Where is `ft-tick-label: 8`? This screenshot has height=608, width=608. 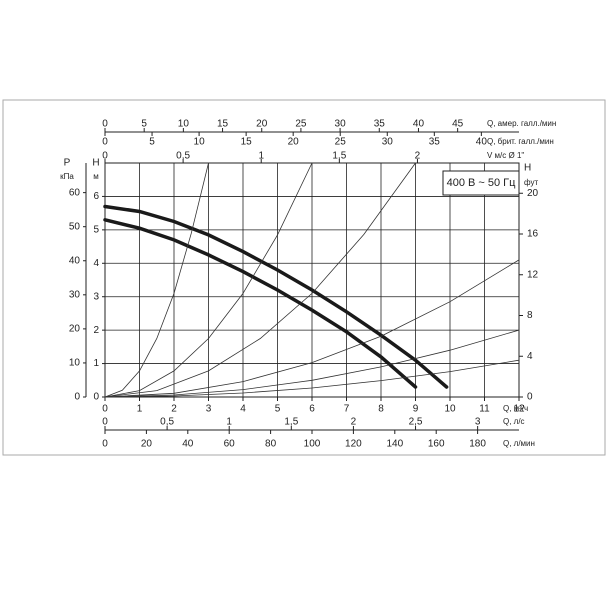
ft-tick-label: 8 is located at coordinates (530, 315).